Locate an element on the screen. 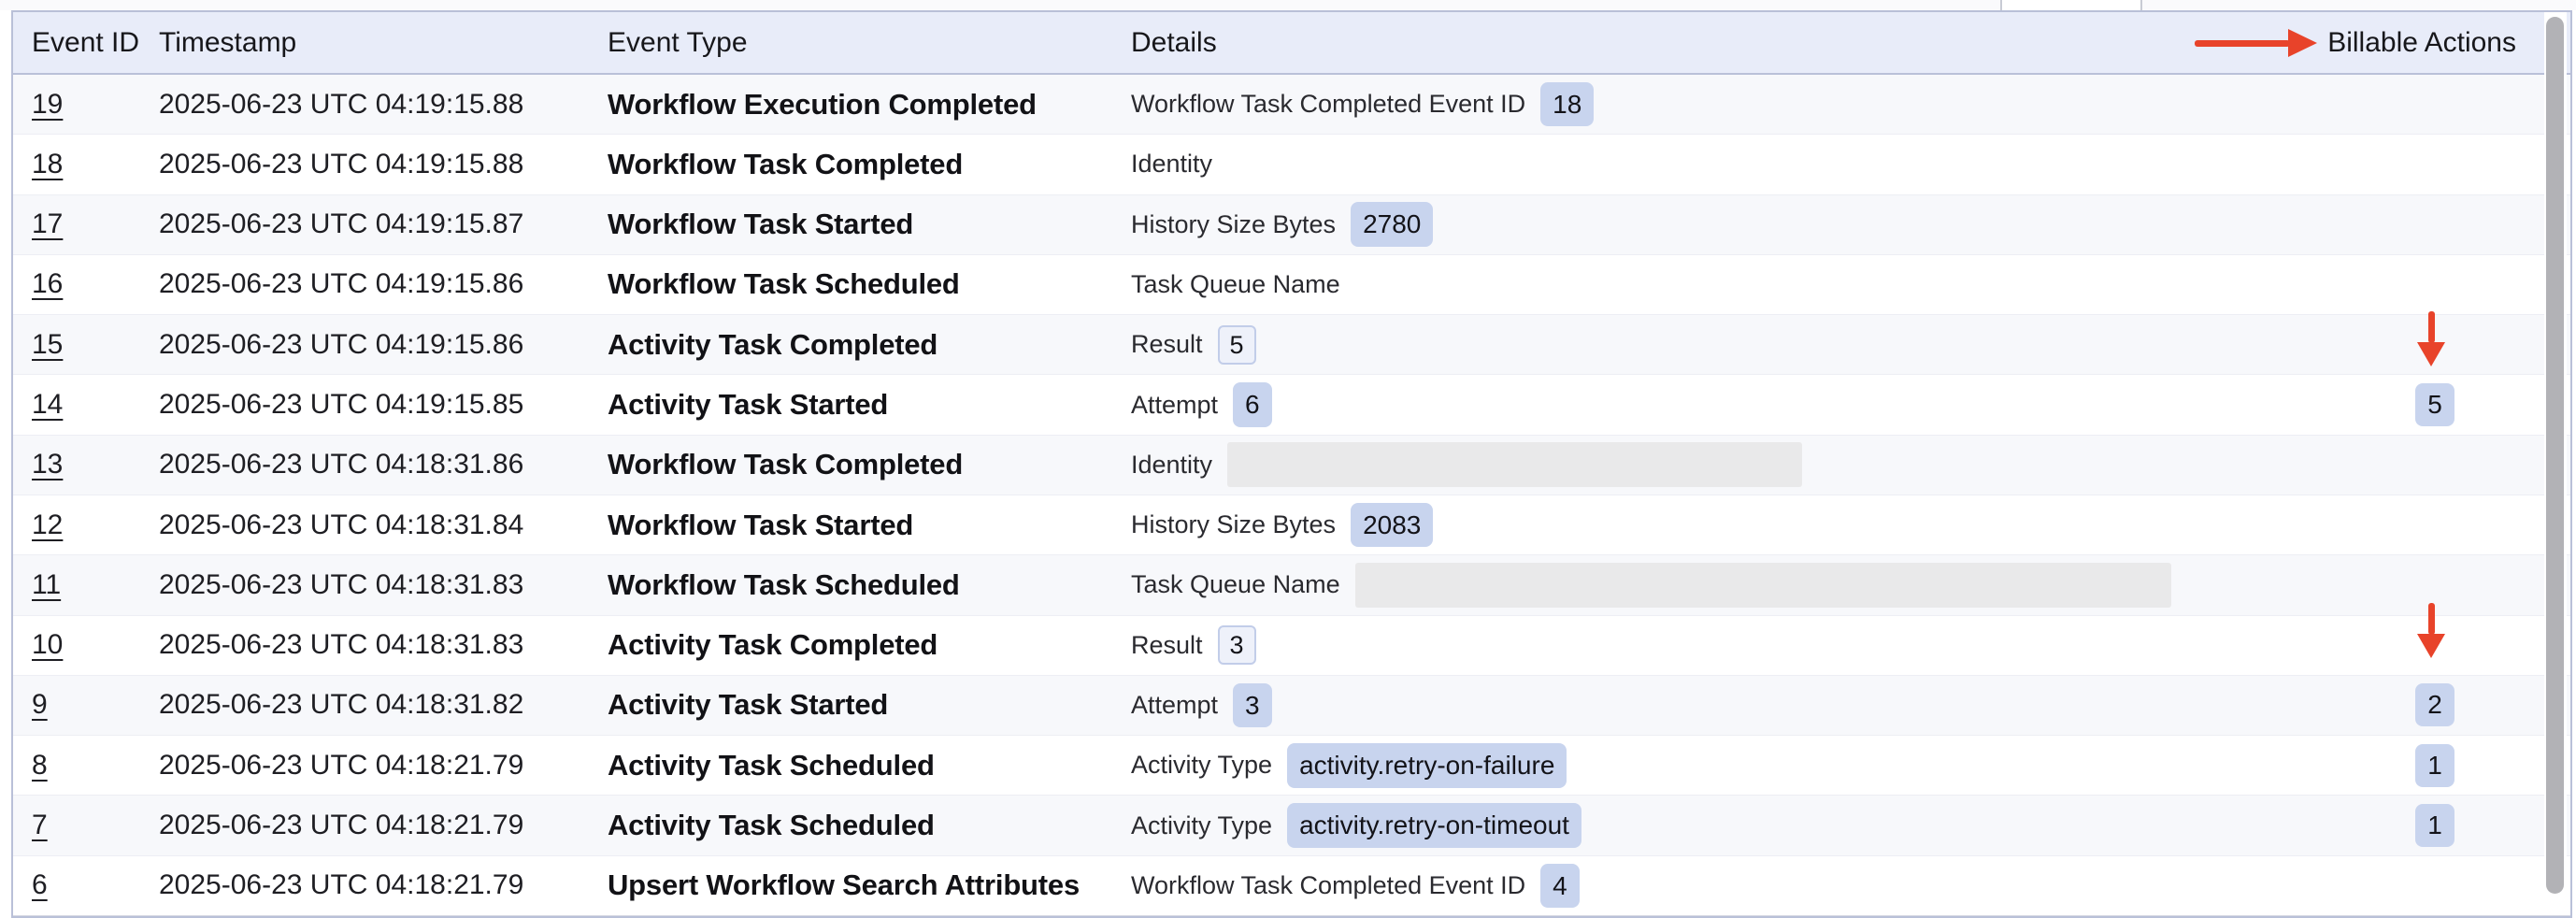  column-header-timestamp: Timestamp is located at coordinates (228, 42).